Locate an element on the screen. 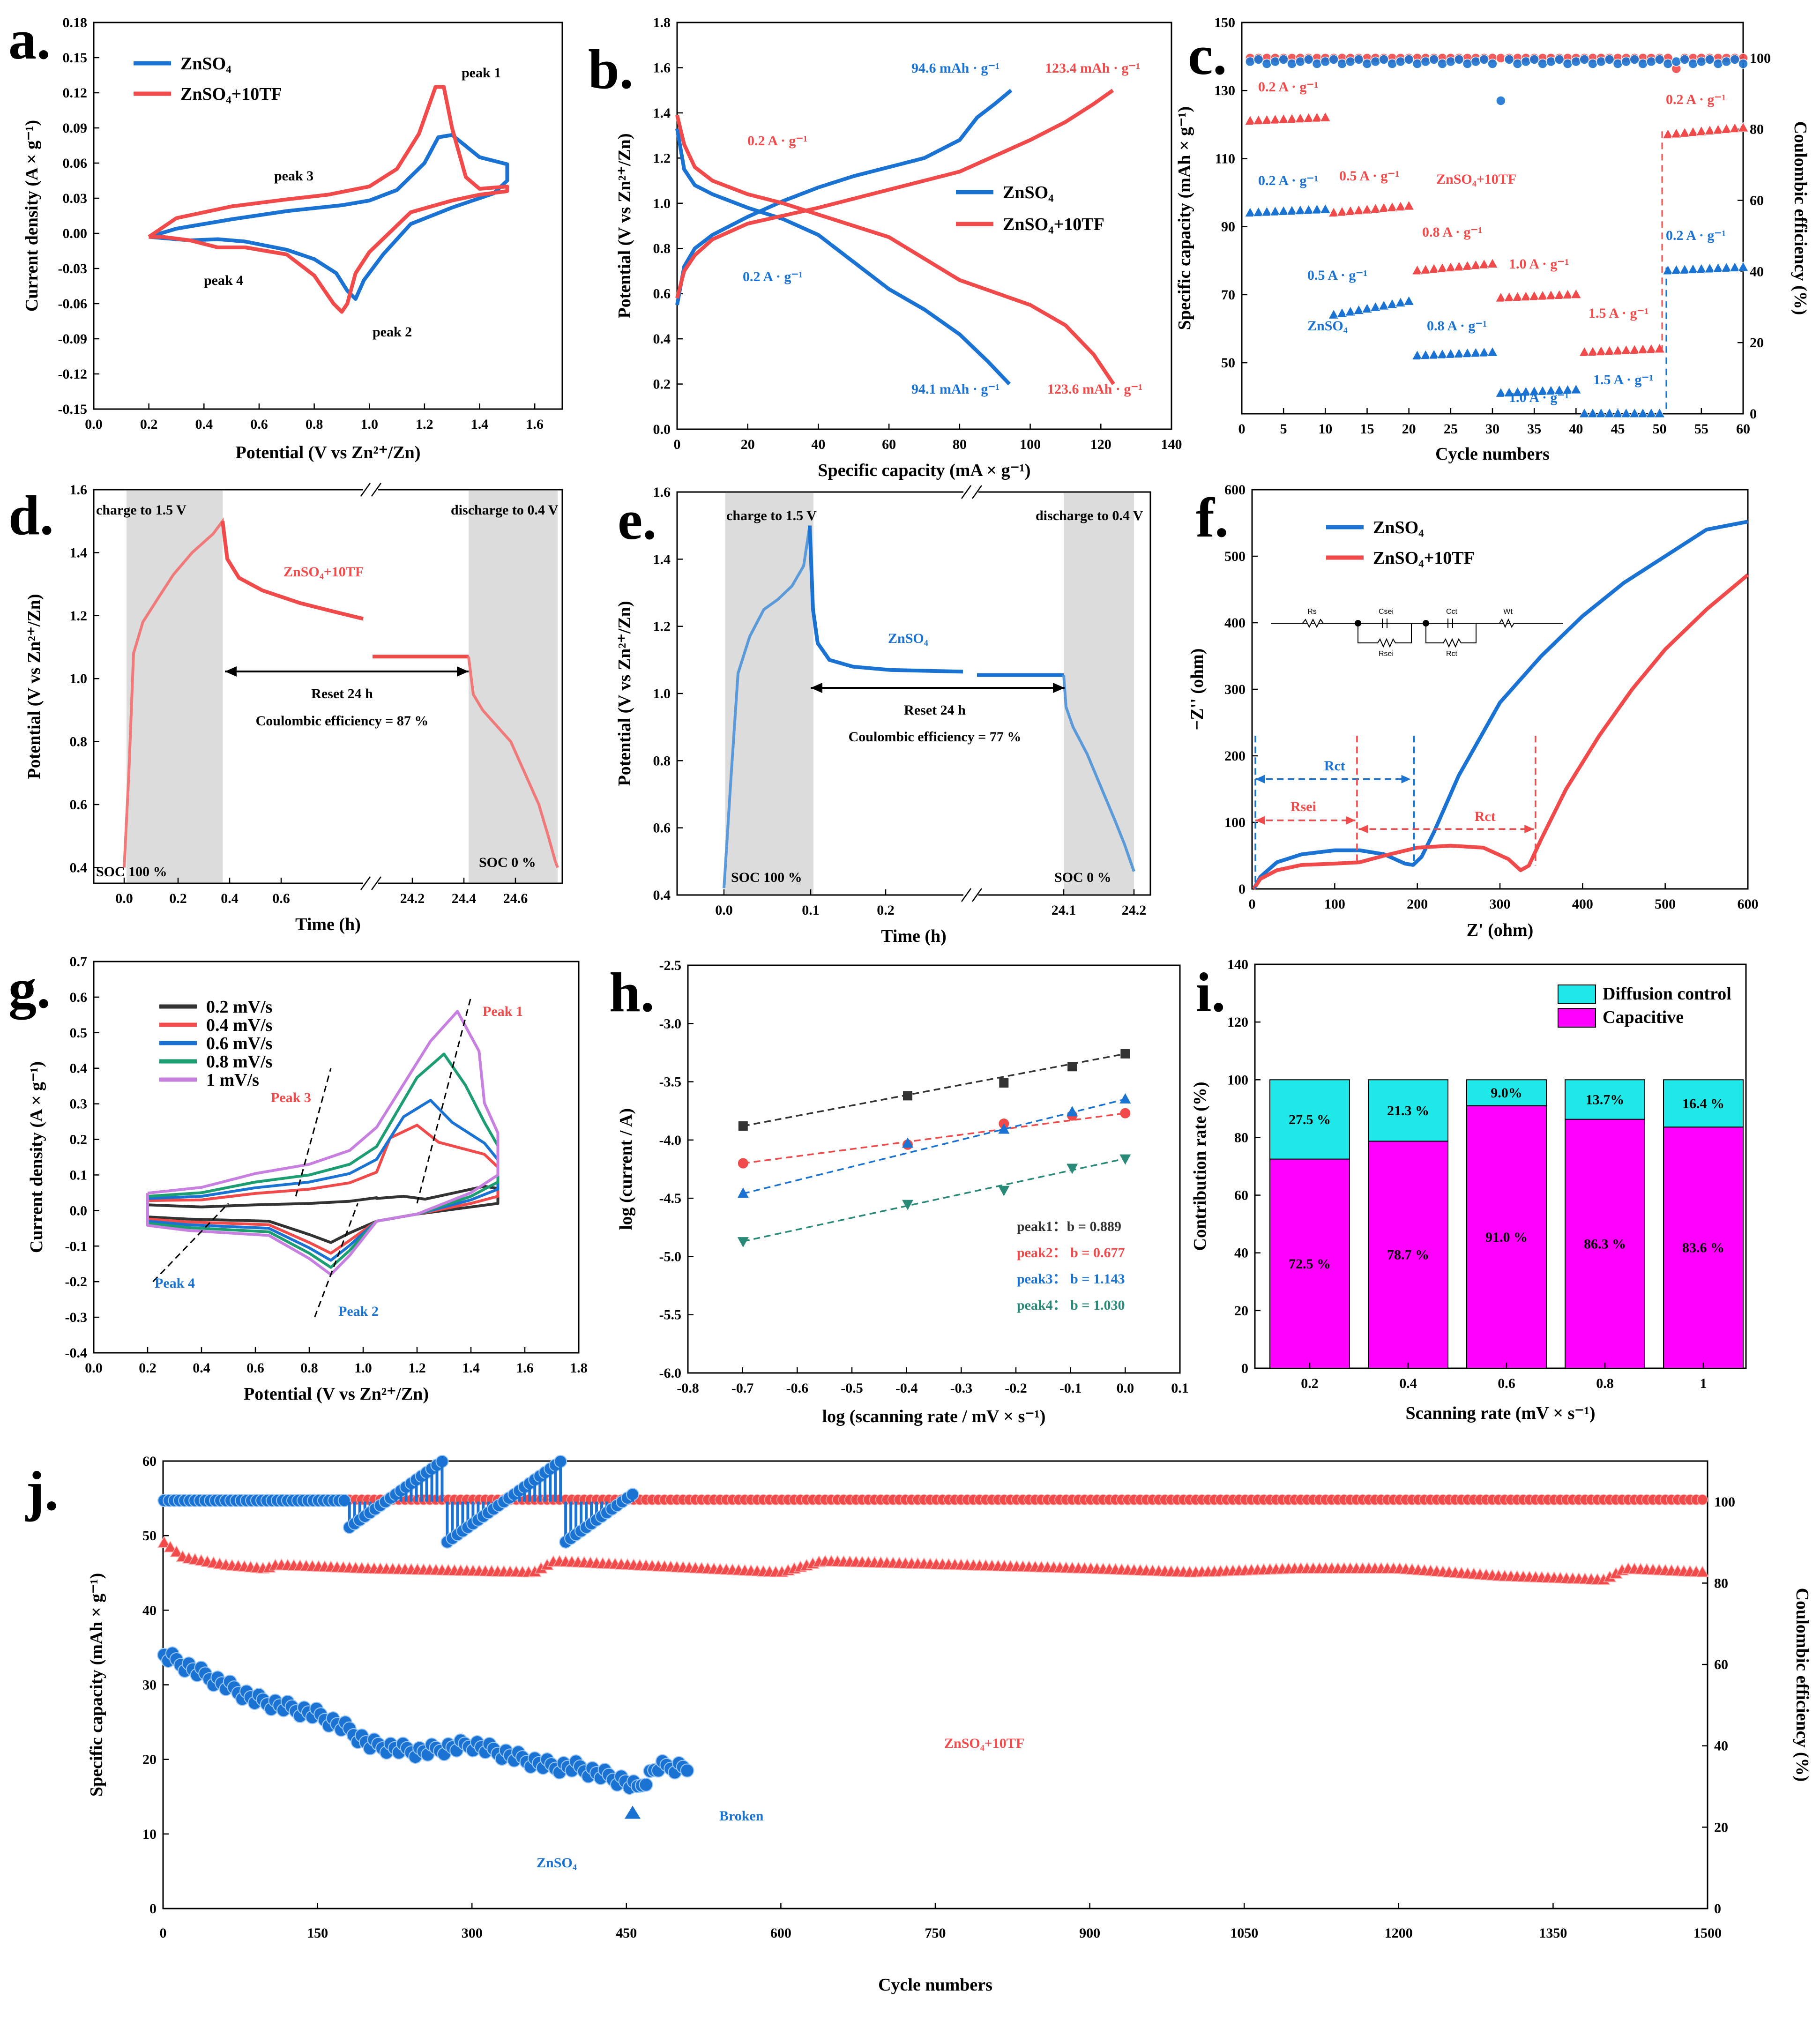 Image resolution: width=1820 pixels, height=2021 pixels. x-tick-label: 50 is located at coordinates (1660, 429).